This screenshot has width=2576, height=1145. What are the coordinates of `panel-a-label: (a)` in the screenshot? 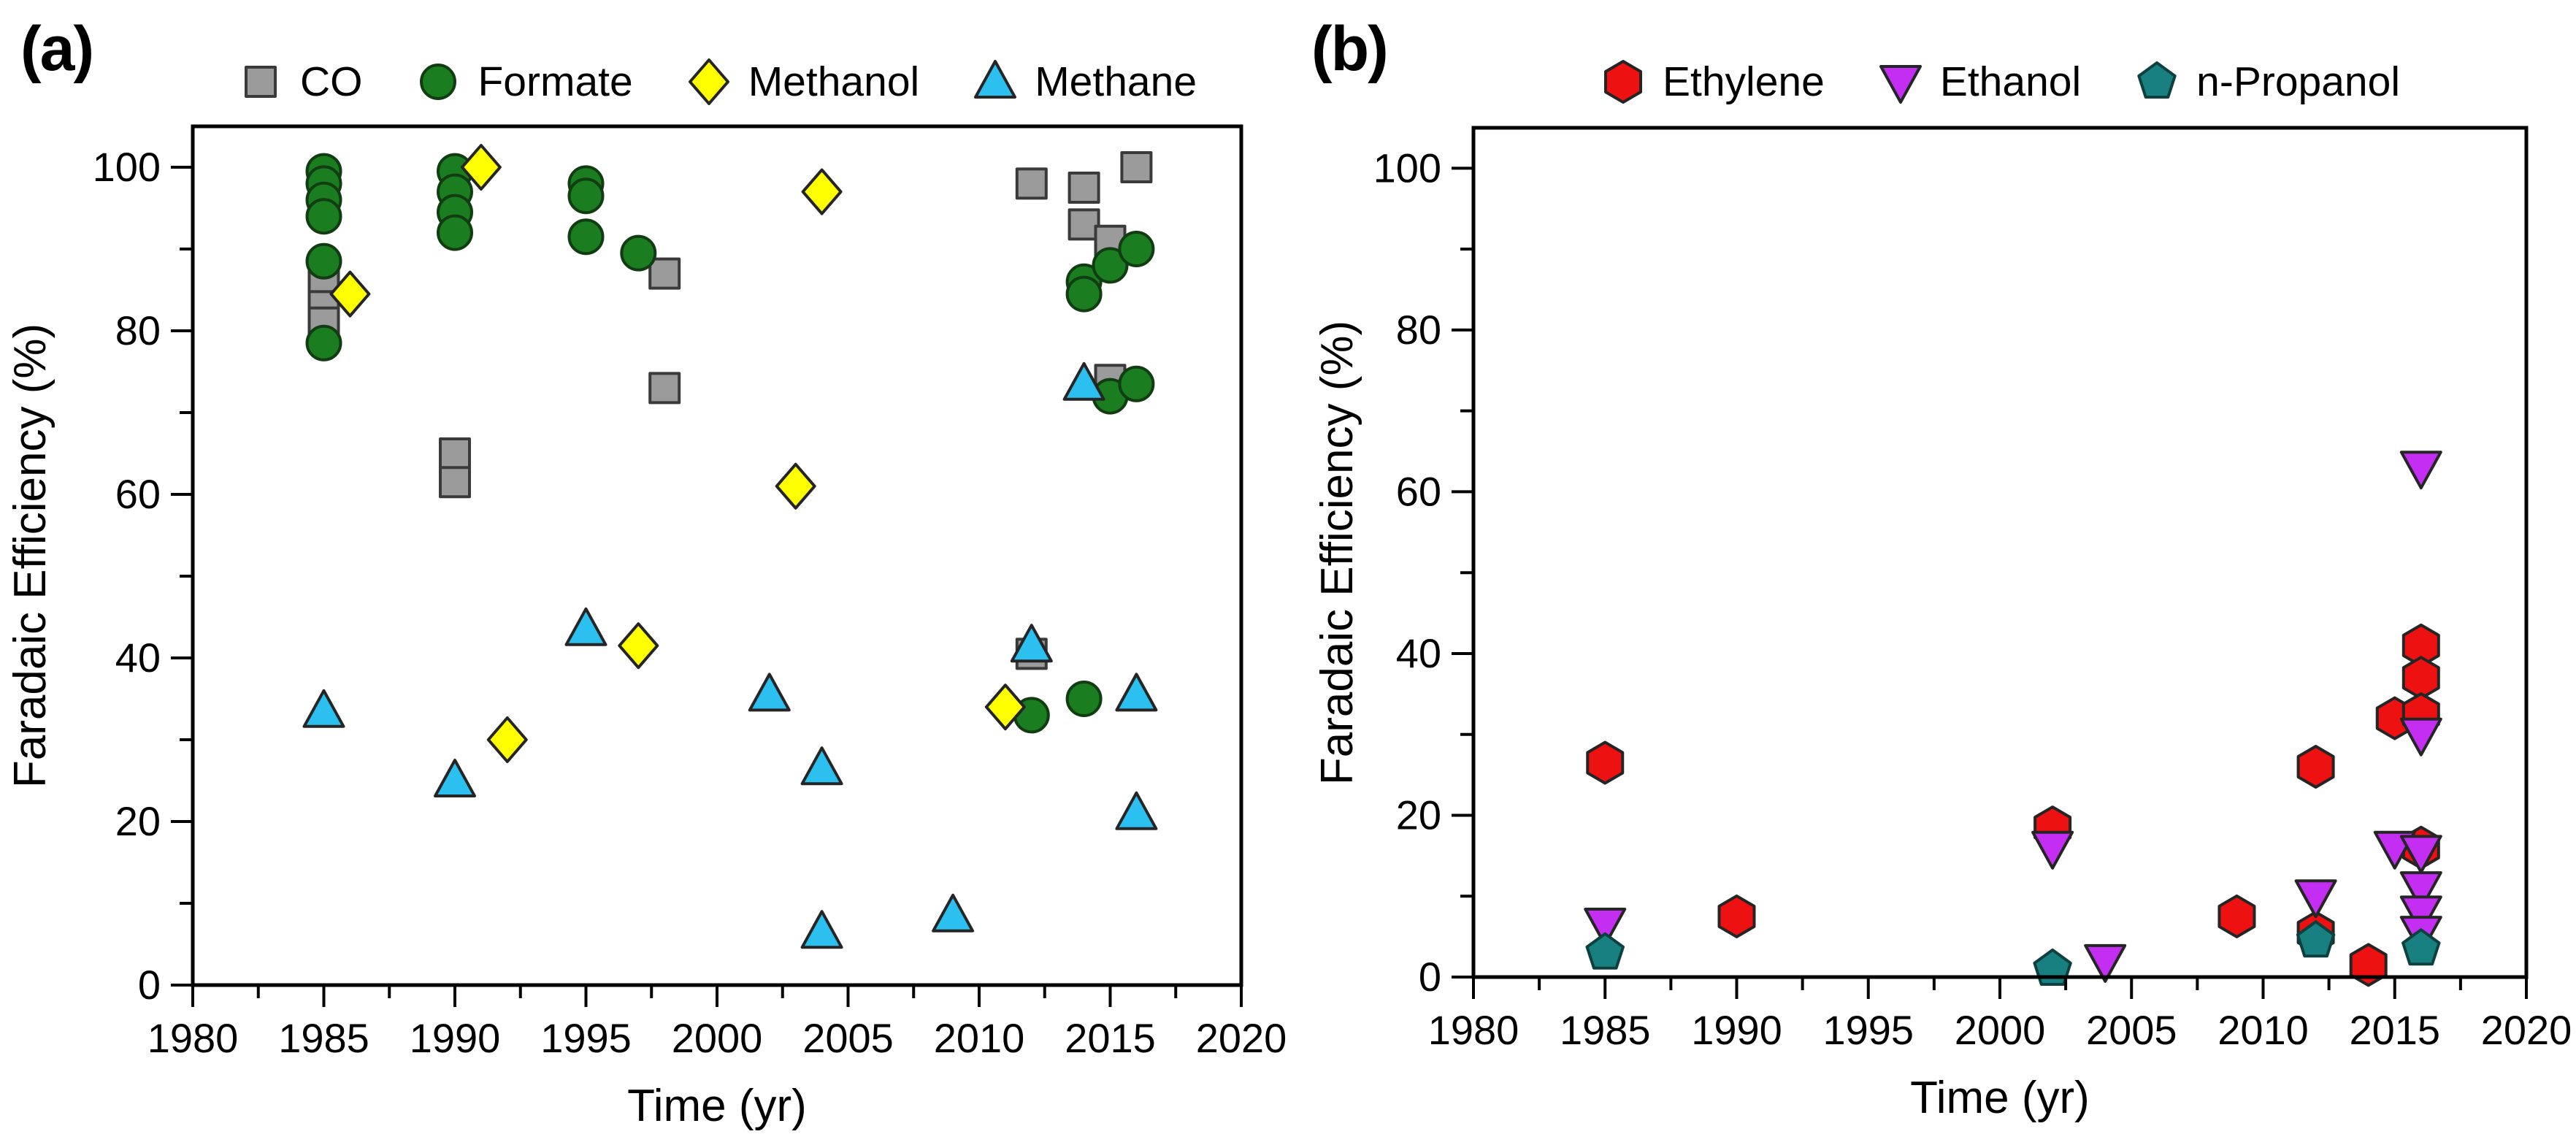 It's located at (57, 49).